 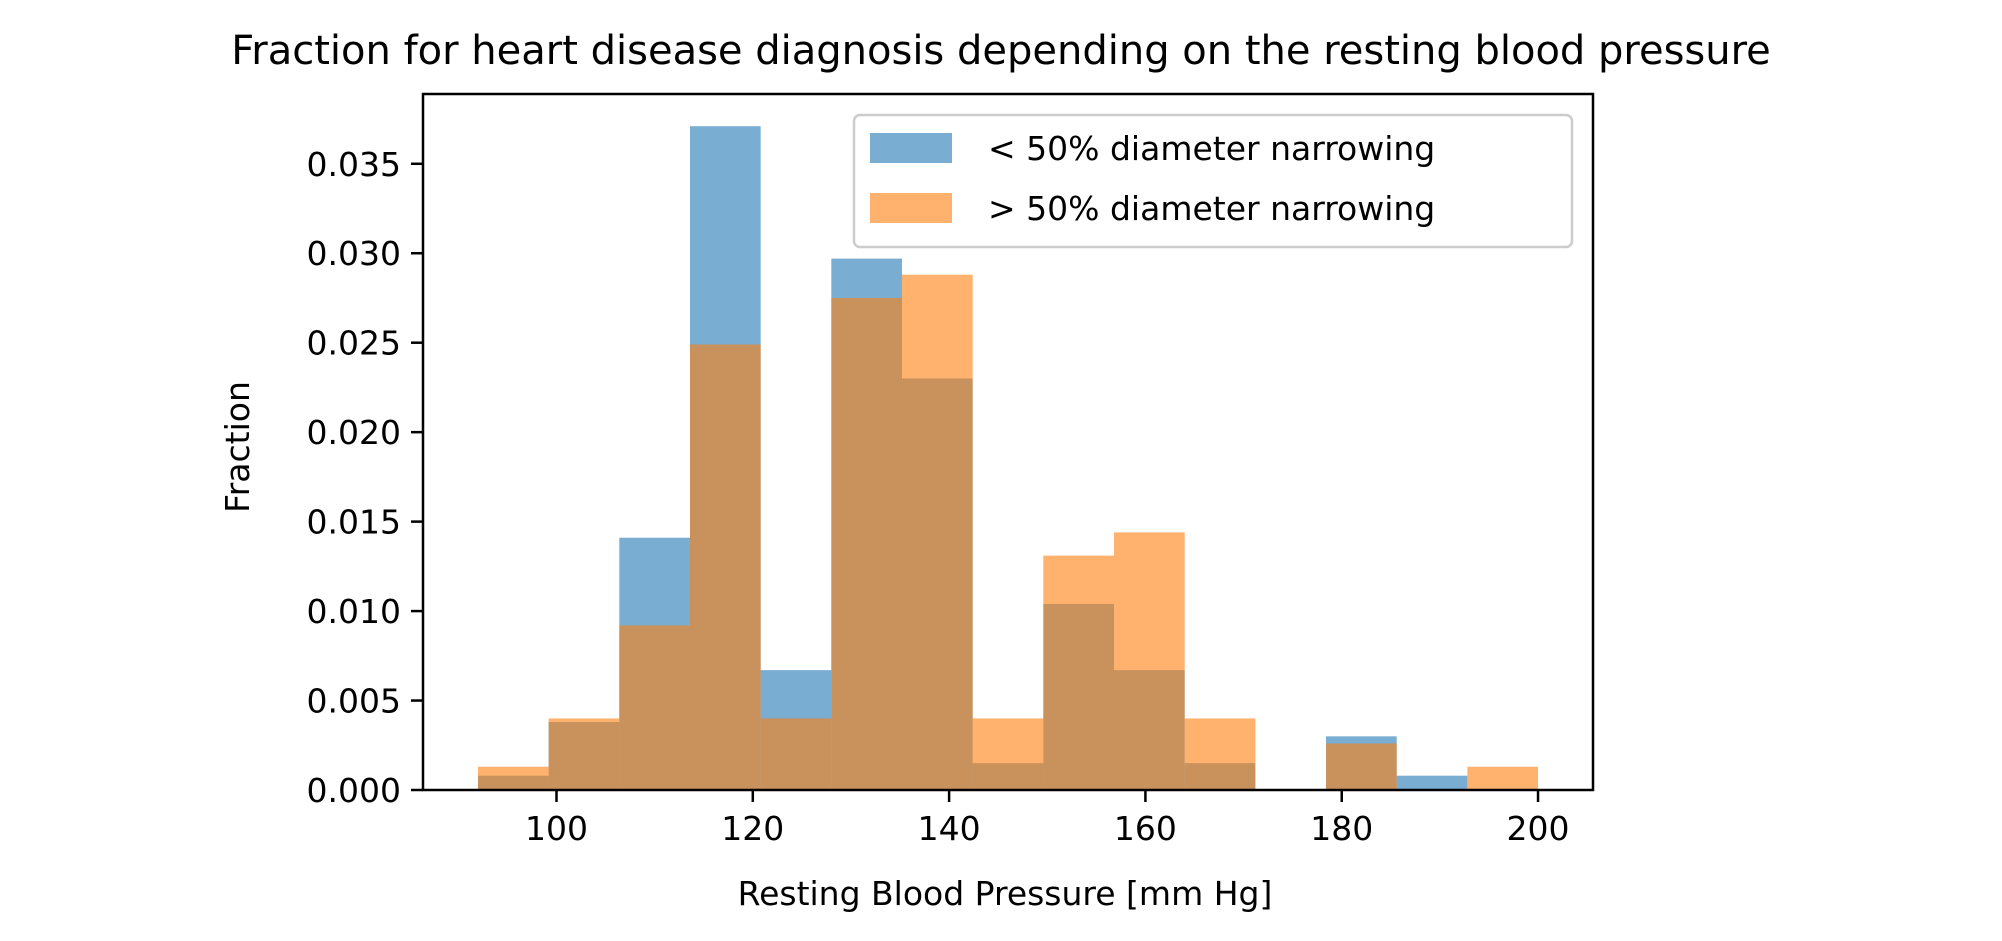 What do you see at coordinates (354, 164) in the screenshot?
I see `y-tick-label: 0.035` at bounding box center [354, 164].